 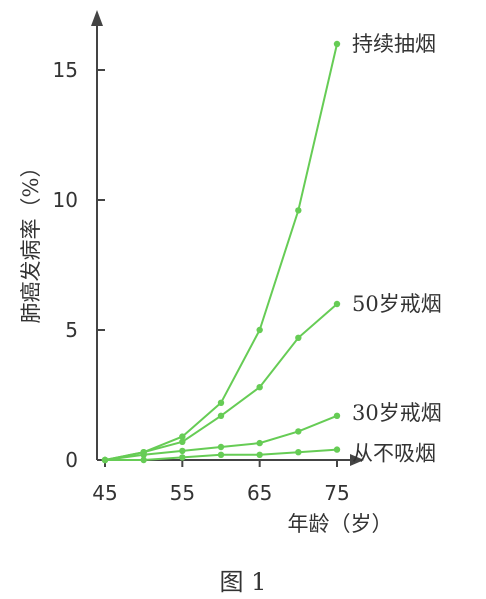 What do you see at coordinates (221, 382) in the screenshot?
I see `series-line` at bounding box center [221, 382].